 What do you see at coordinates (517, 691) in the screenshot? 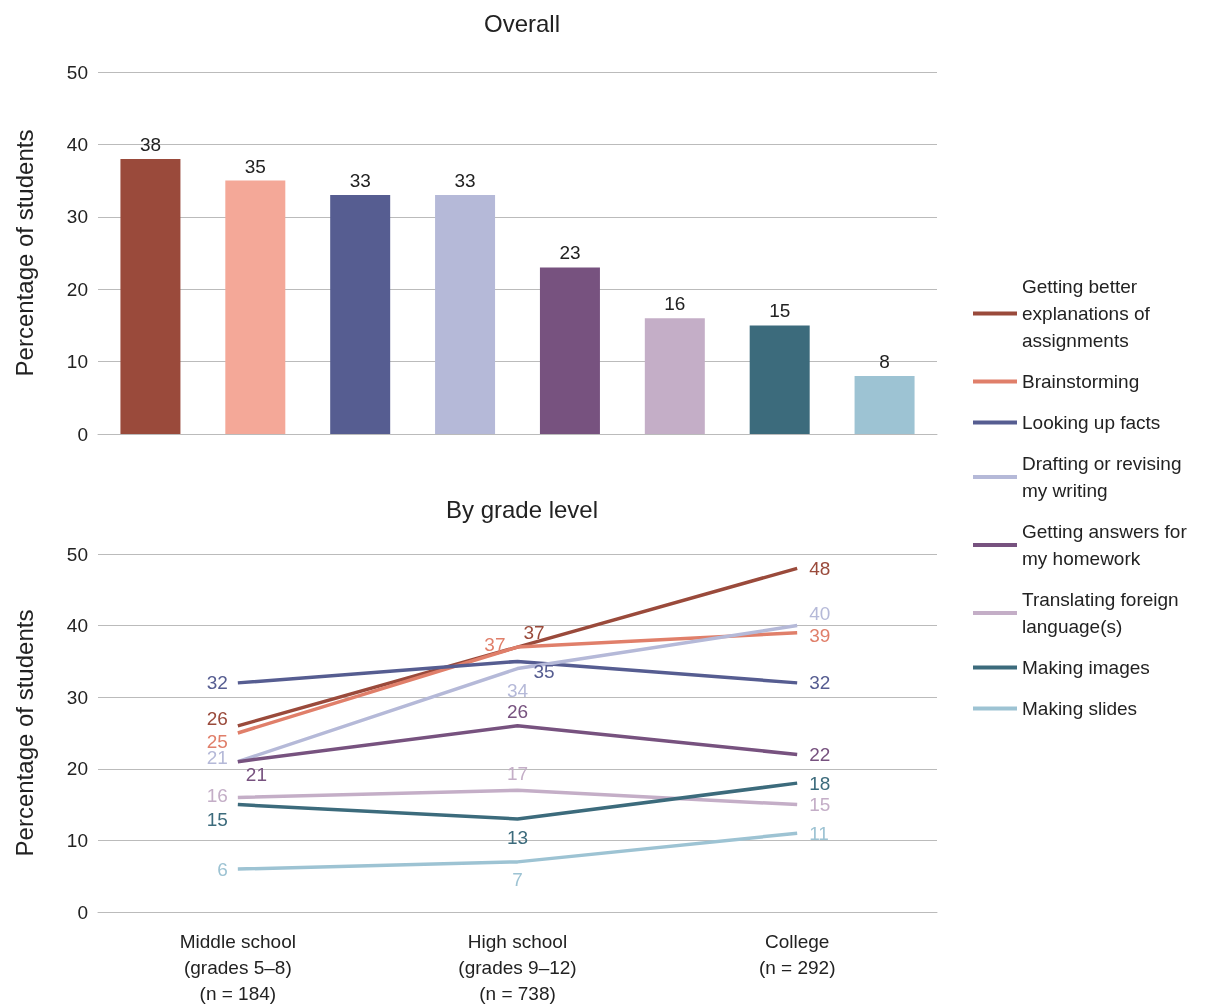
I see `data-label: 34` at bounding box center [517, 691].